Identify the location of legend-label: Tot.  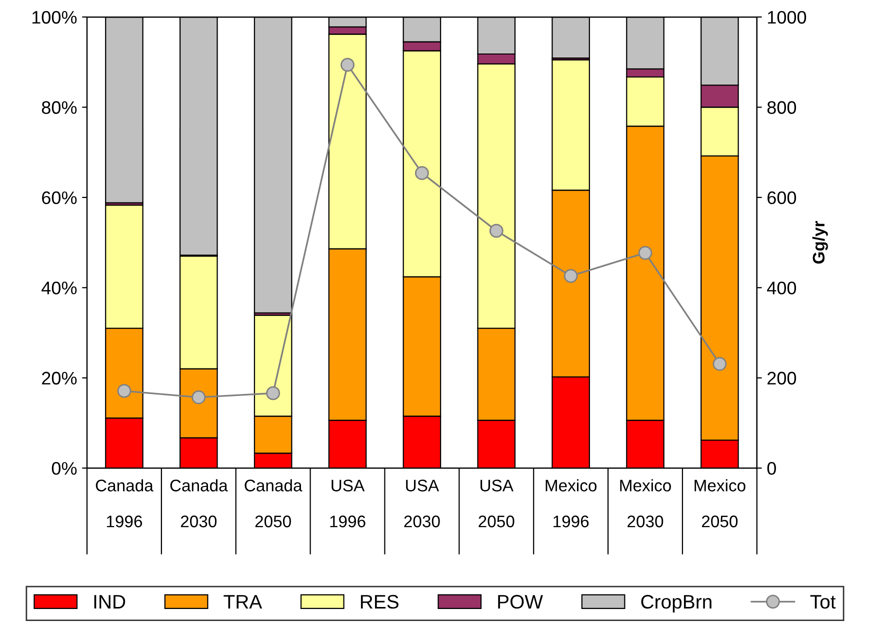
(823, 602).